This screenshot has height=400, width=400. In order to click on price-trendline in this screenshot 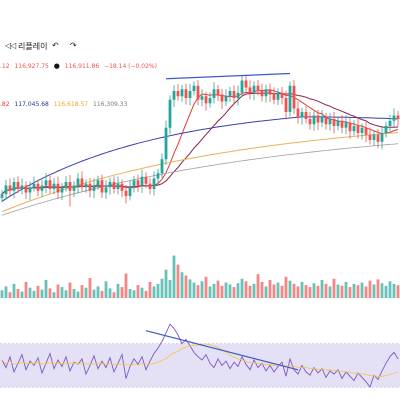, I will do `click(228, 76)`.